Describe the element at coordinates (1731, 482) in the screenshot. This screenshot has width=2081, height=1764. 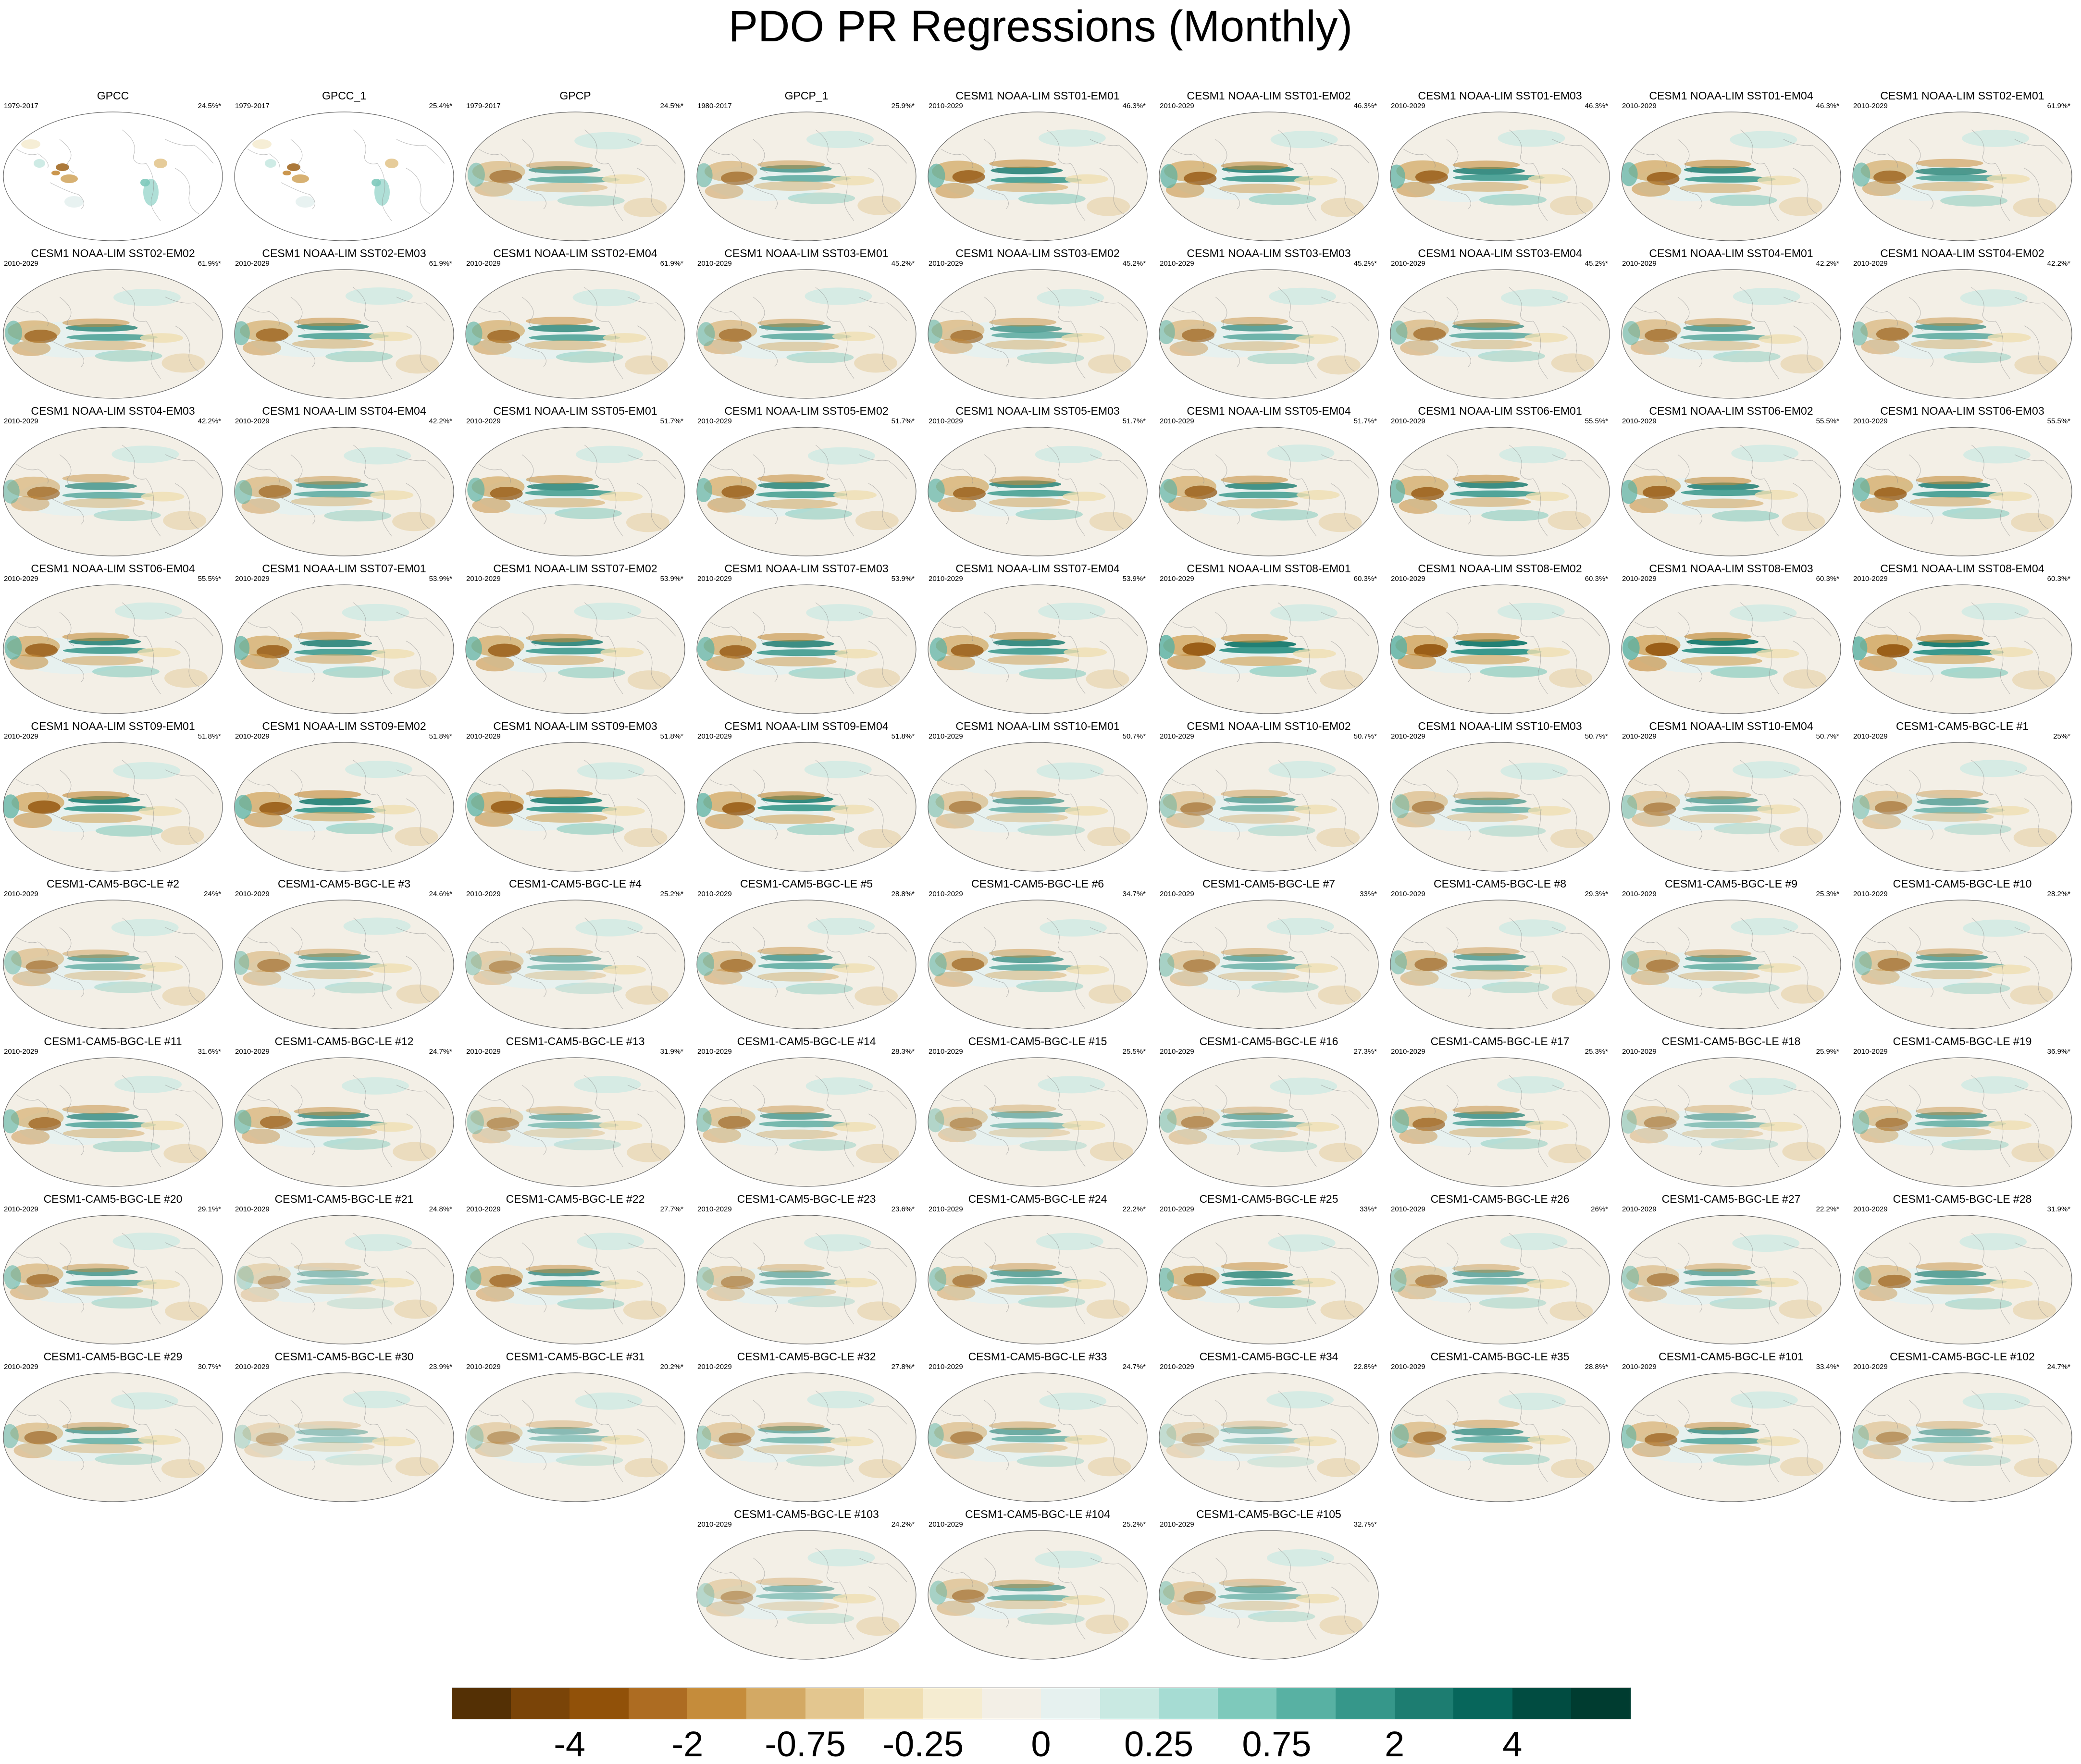
I see `map-panel: CESM1 NOAA-LIM SST06-EM02 2010-2029 55.5%*` at that location.